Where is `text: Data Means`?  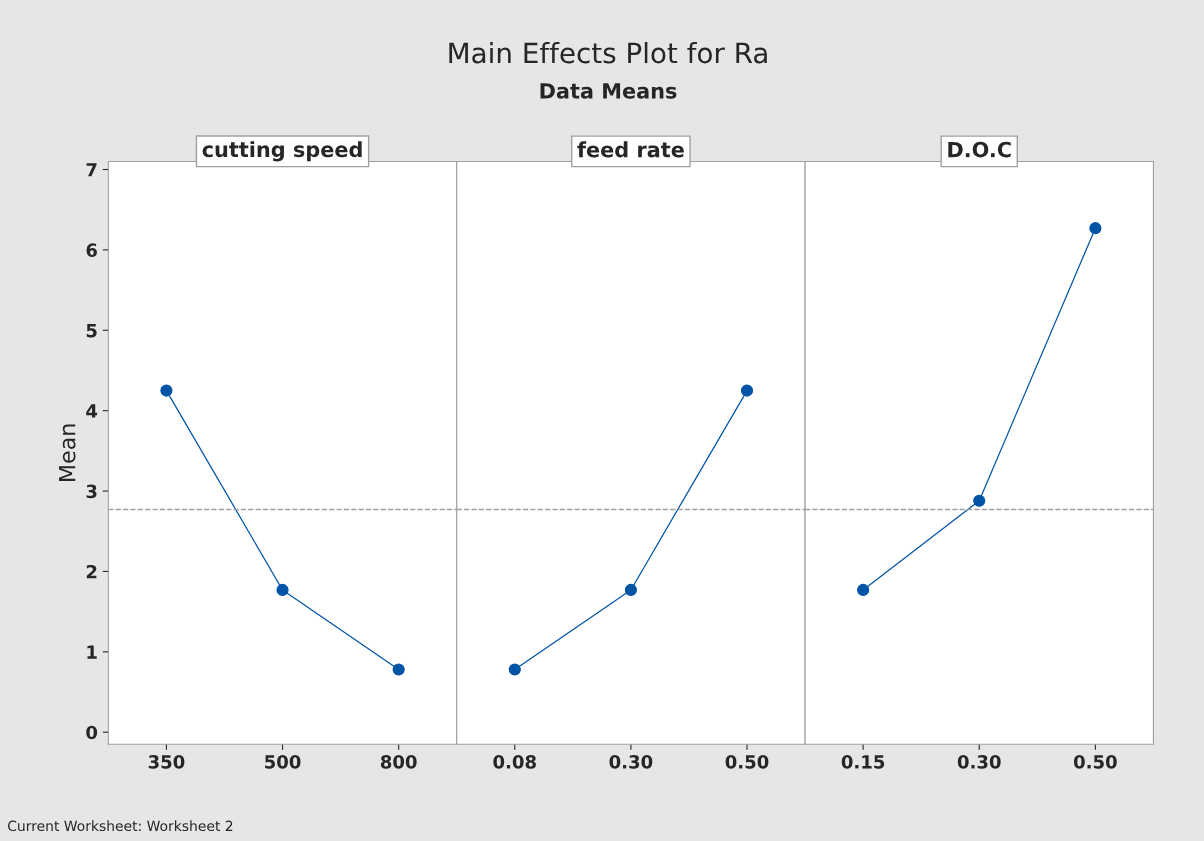
text: Data Means is located at coordinates (608, 91).